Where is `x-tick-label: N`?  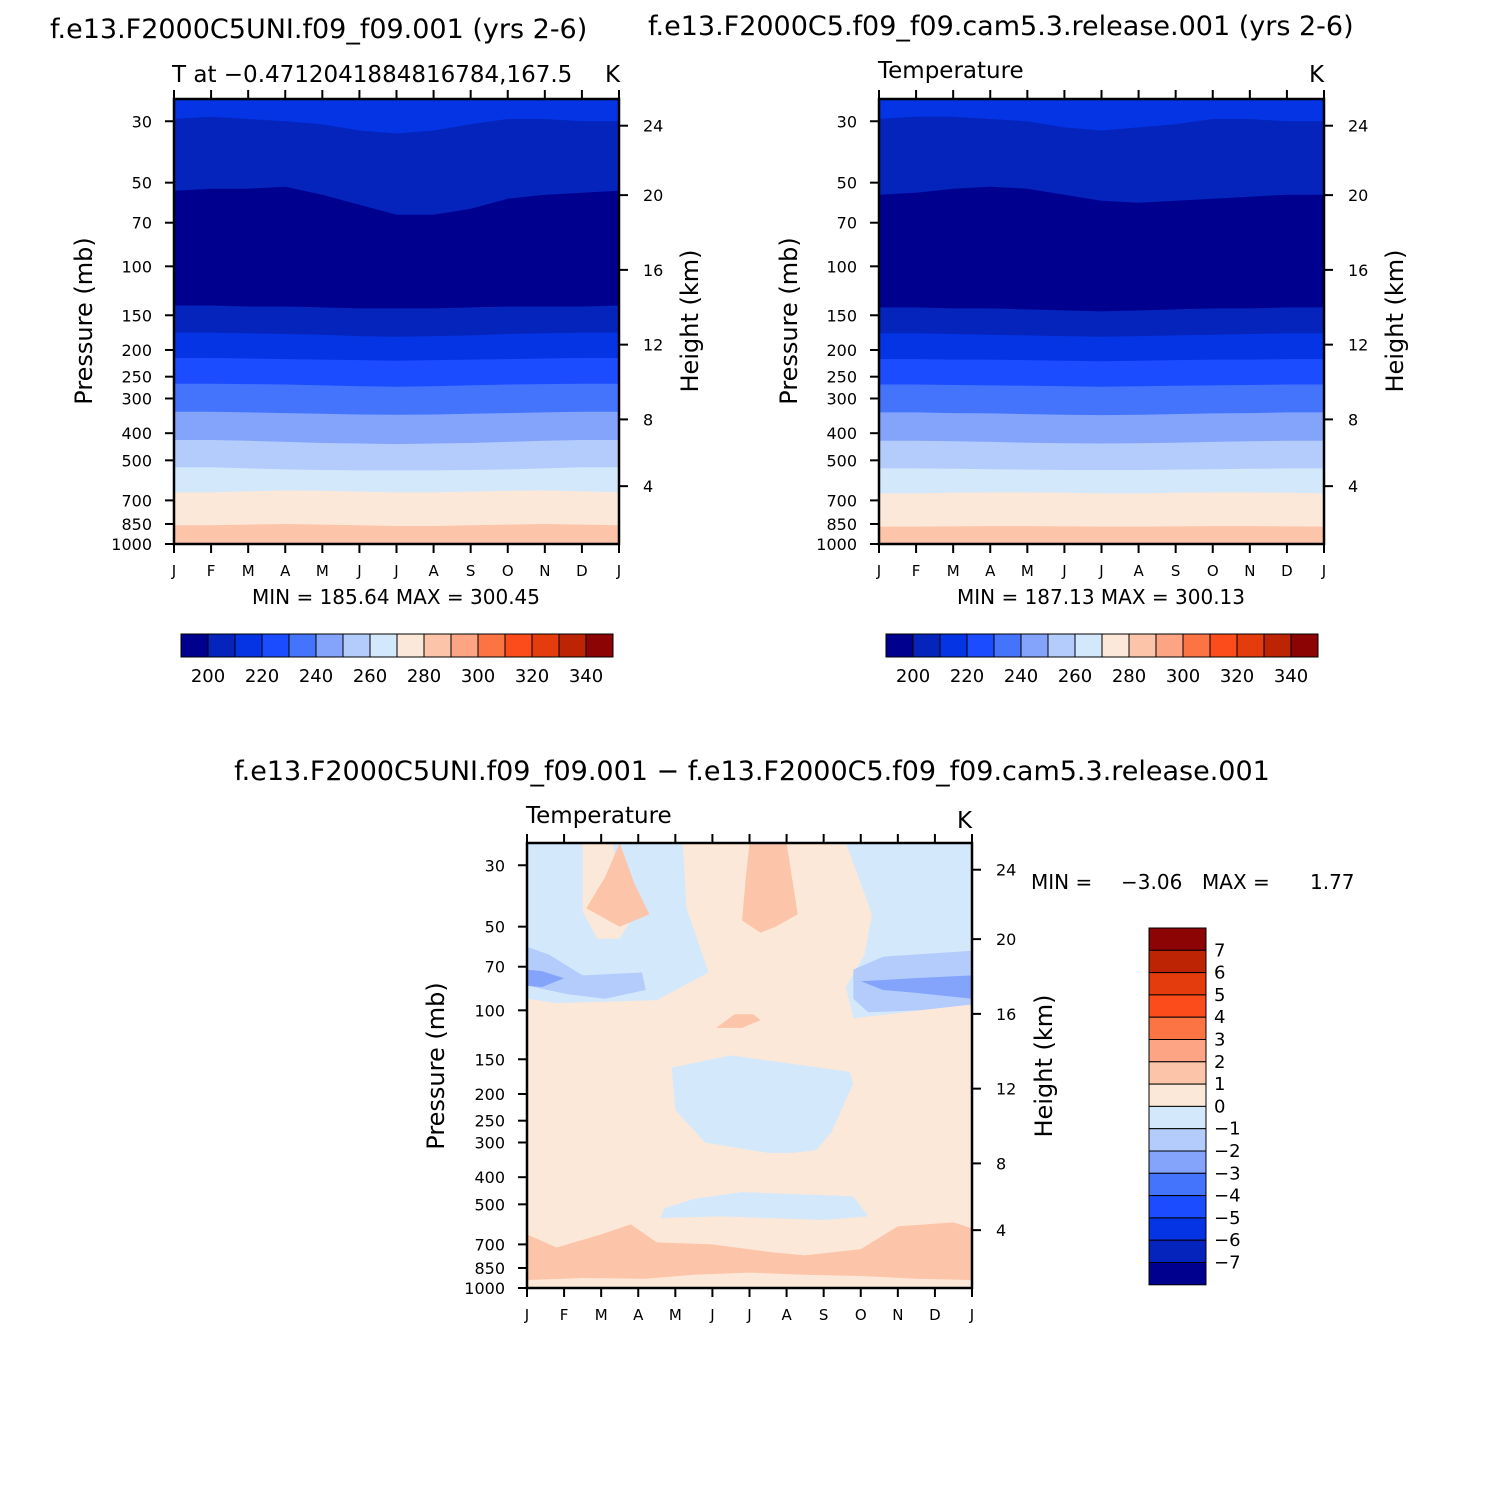
x-tick-label: N is located at coordinates (1249, 571).